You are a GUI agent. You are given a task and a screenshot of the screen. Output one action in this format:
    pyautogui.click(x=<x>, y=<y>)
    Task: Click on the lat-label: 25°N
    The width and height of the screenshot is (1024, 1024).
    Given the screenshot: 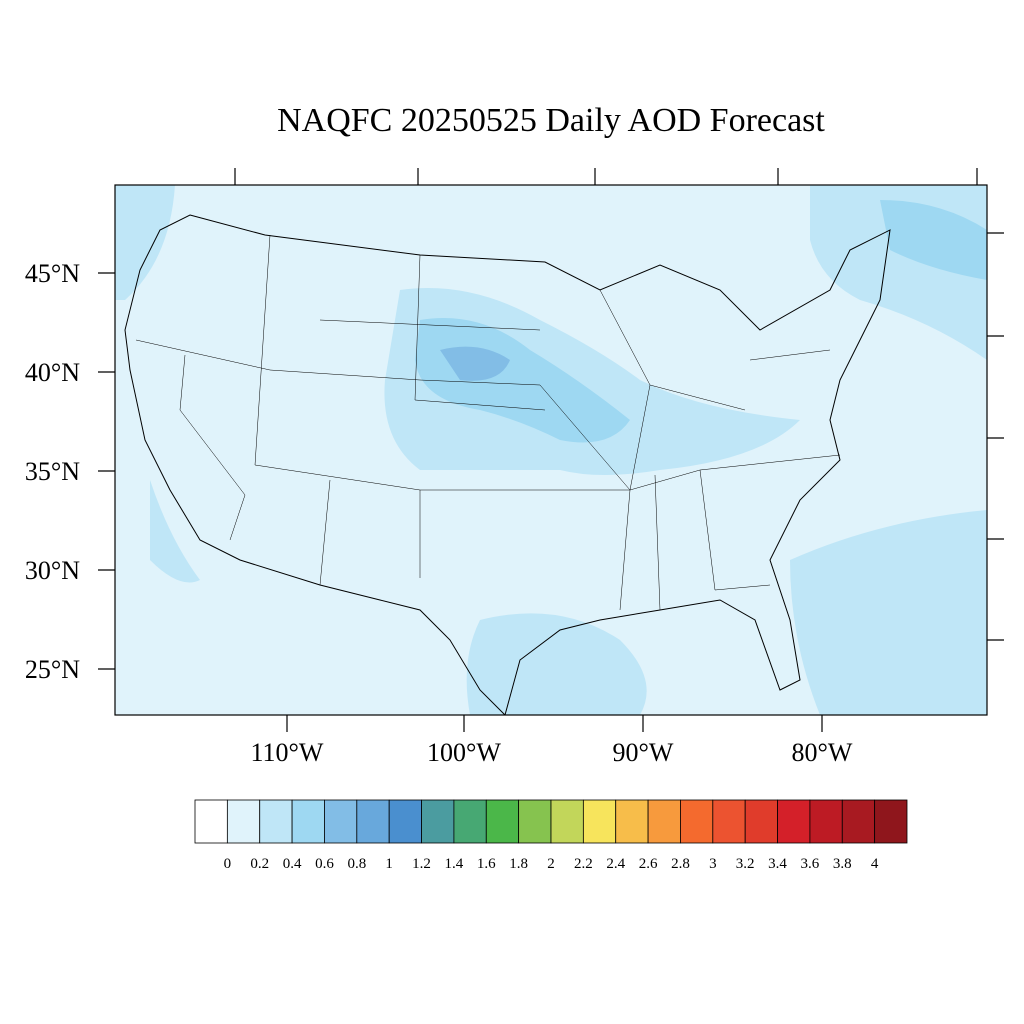 What is the action you would take?
    pyautogui.click(x=52, y=669)
    